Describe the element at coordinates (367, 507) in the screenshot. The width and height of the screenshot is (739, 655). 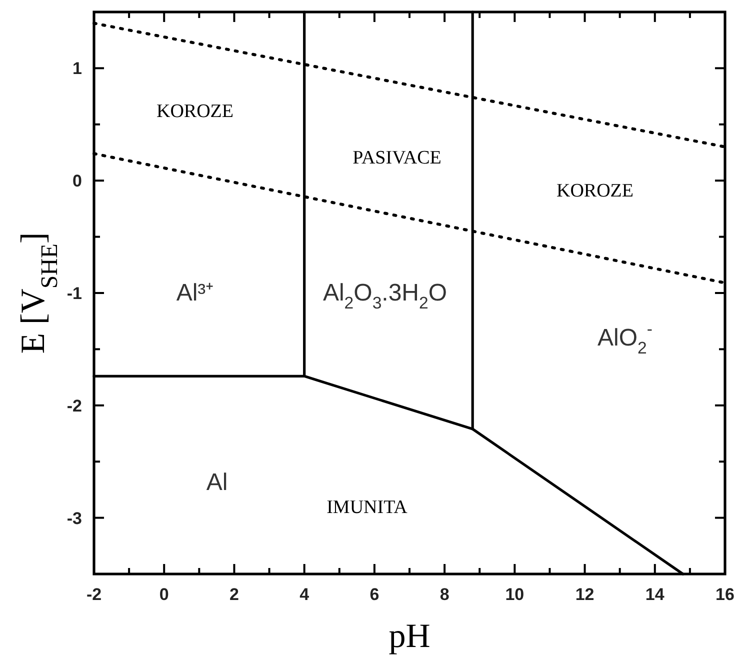
I see `annotation: IMUNITA` at that location.